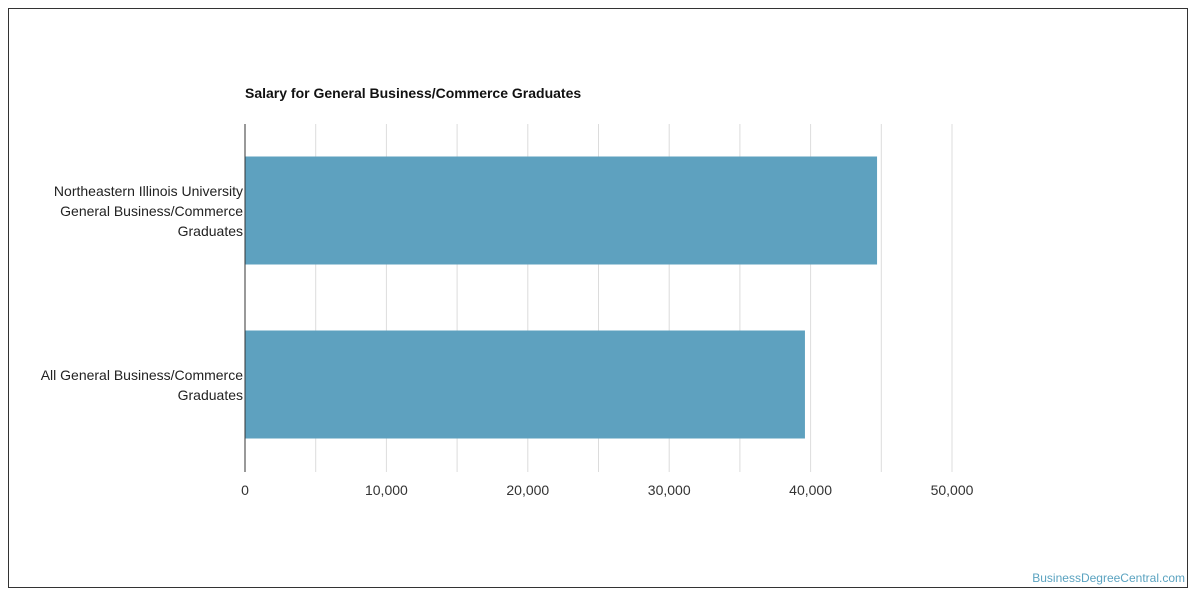 This screenshot has width=1200, height=600. I want to click on x-tick-label: 50,000, so click(952, 490).